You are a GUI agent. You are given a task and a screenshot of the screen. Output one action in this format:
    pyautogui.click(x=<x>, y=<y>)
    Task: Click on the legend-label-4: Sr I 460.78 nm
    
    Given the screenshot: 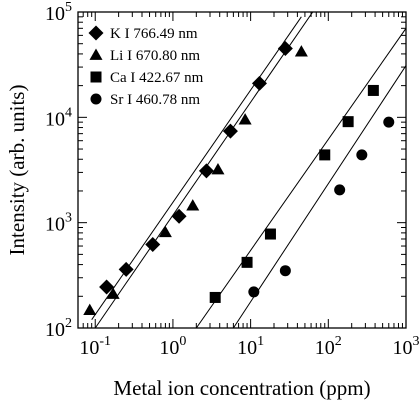 What is the action you would take?
    pyautogui.click(x=155, y=100)
    